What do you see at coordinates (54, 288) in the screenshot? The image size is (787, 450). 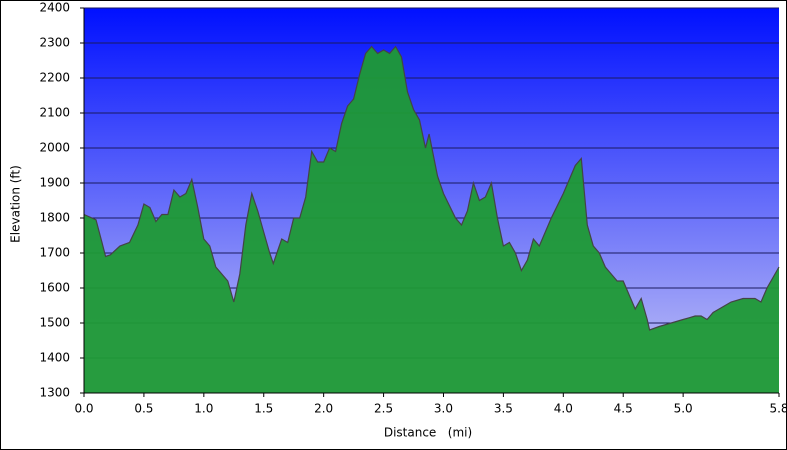 I see `y-tick-label: 1600` at bounding box center [54, 288].